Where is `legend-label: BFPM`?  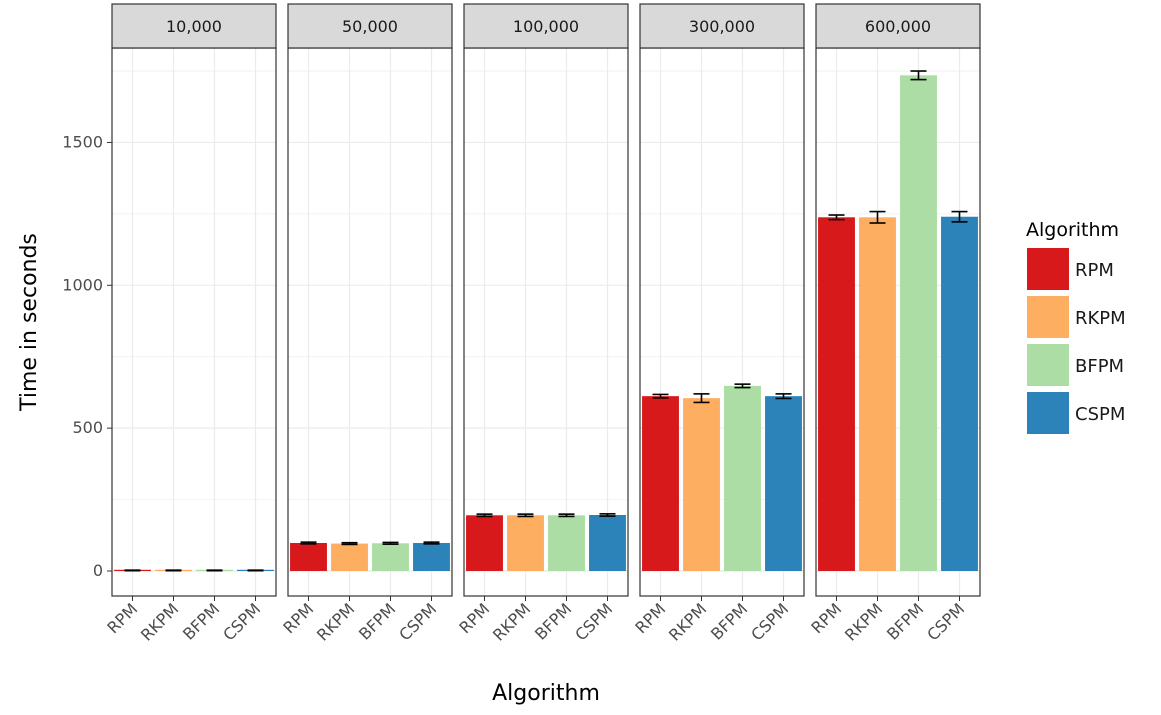 legend-label: BFPM is located at coordinates (1099, 366).